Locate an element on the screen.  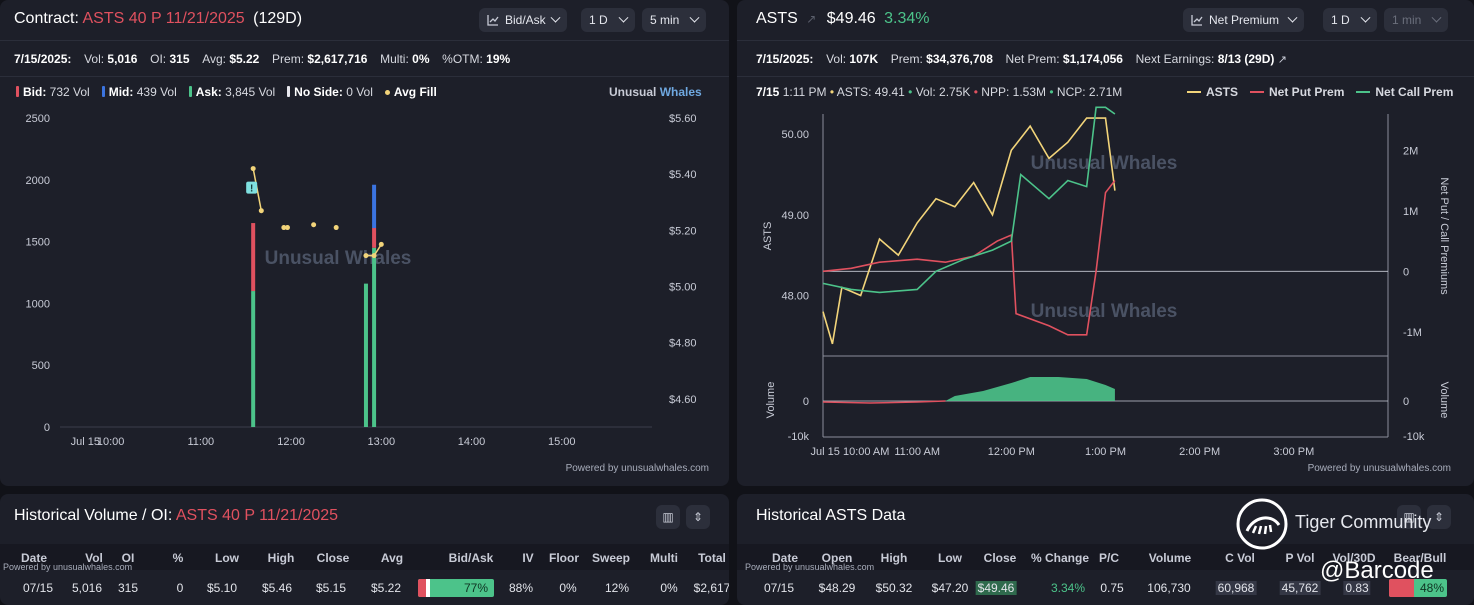
y2-tick-label: -1M is located at coordinates (1412, 333).